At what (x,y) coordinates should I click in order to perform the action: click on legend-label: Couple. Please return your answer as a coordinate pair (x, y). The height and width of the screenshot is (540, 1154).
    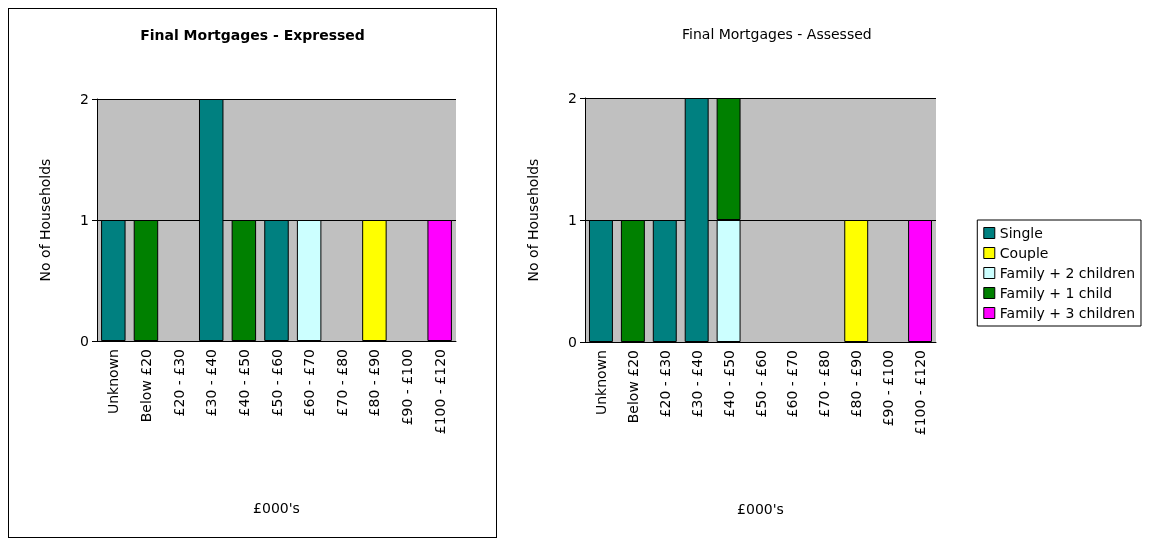
    Looking at the image, I should click on (1024, 253).